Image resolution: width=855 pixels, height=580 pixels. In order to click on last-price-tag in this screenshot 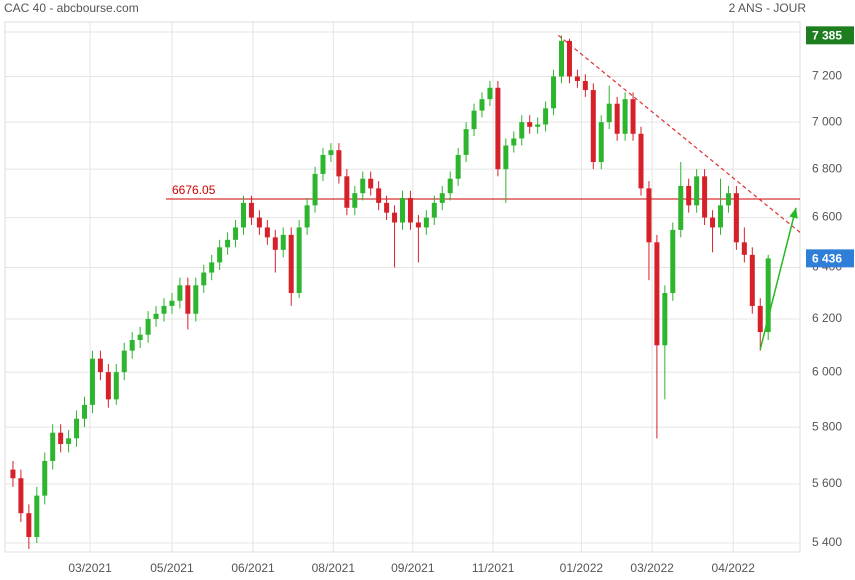, I will do `click(830, 258)`.